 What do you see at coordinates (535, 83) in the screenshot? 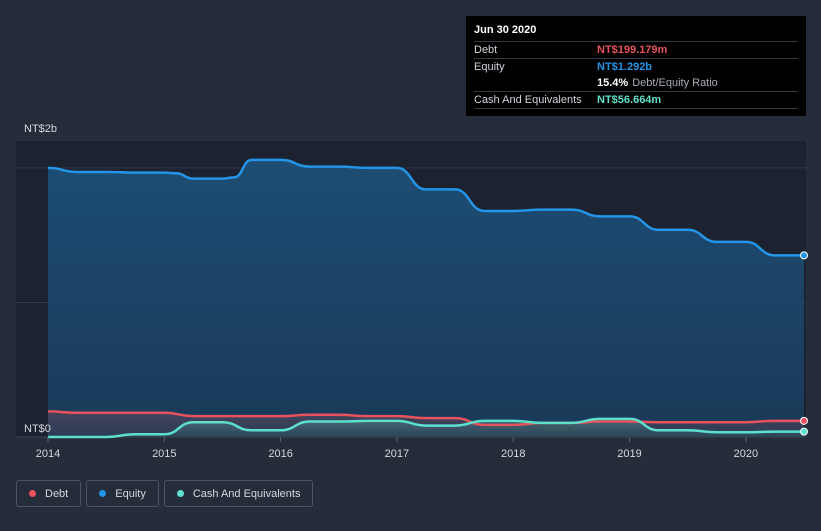
I see `tooltip-label` at bounding box center [535, 83].